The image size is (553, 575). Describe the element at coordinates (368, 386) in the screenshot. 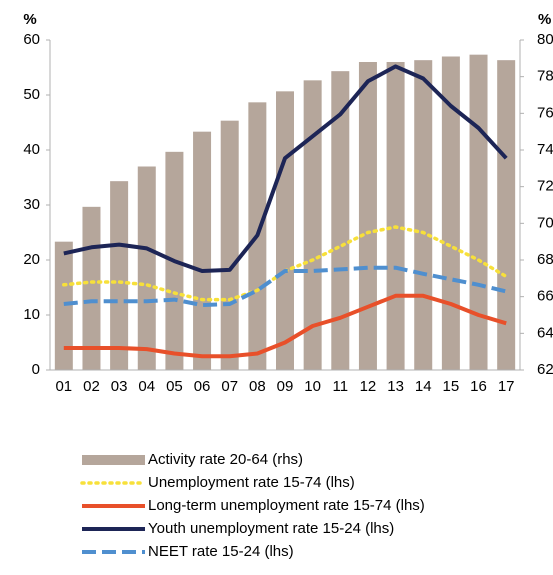

I see `x-tick-label: 12` at that location.